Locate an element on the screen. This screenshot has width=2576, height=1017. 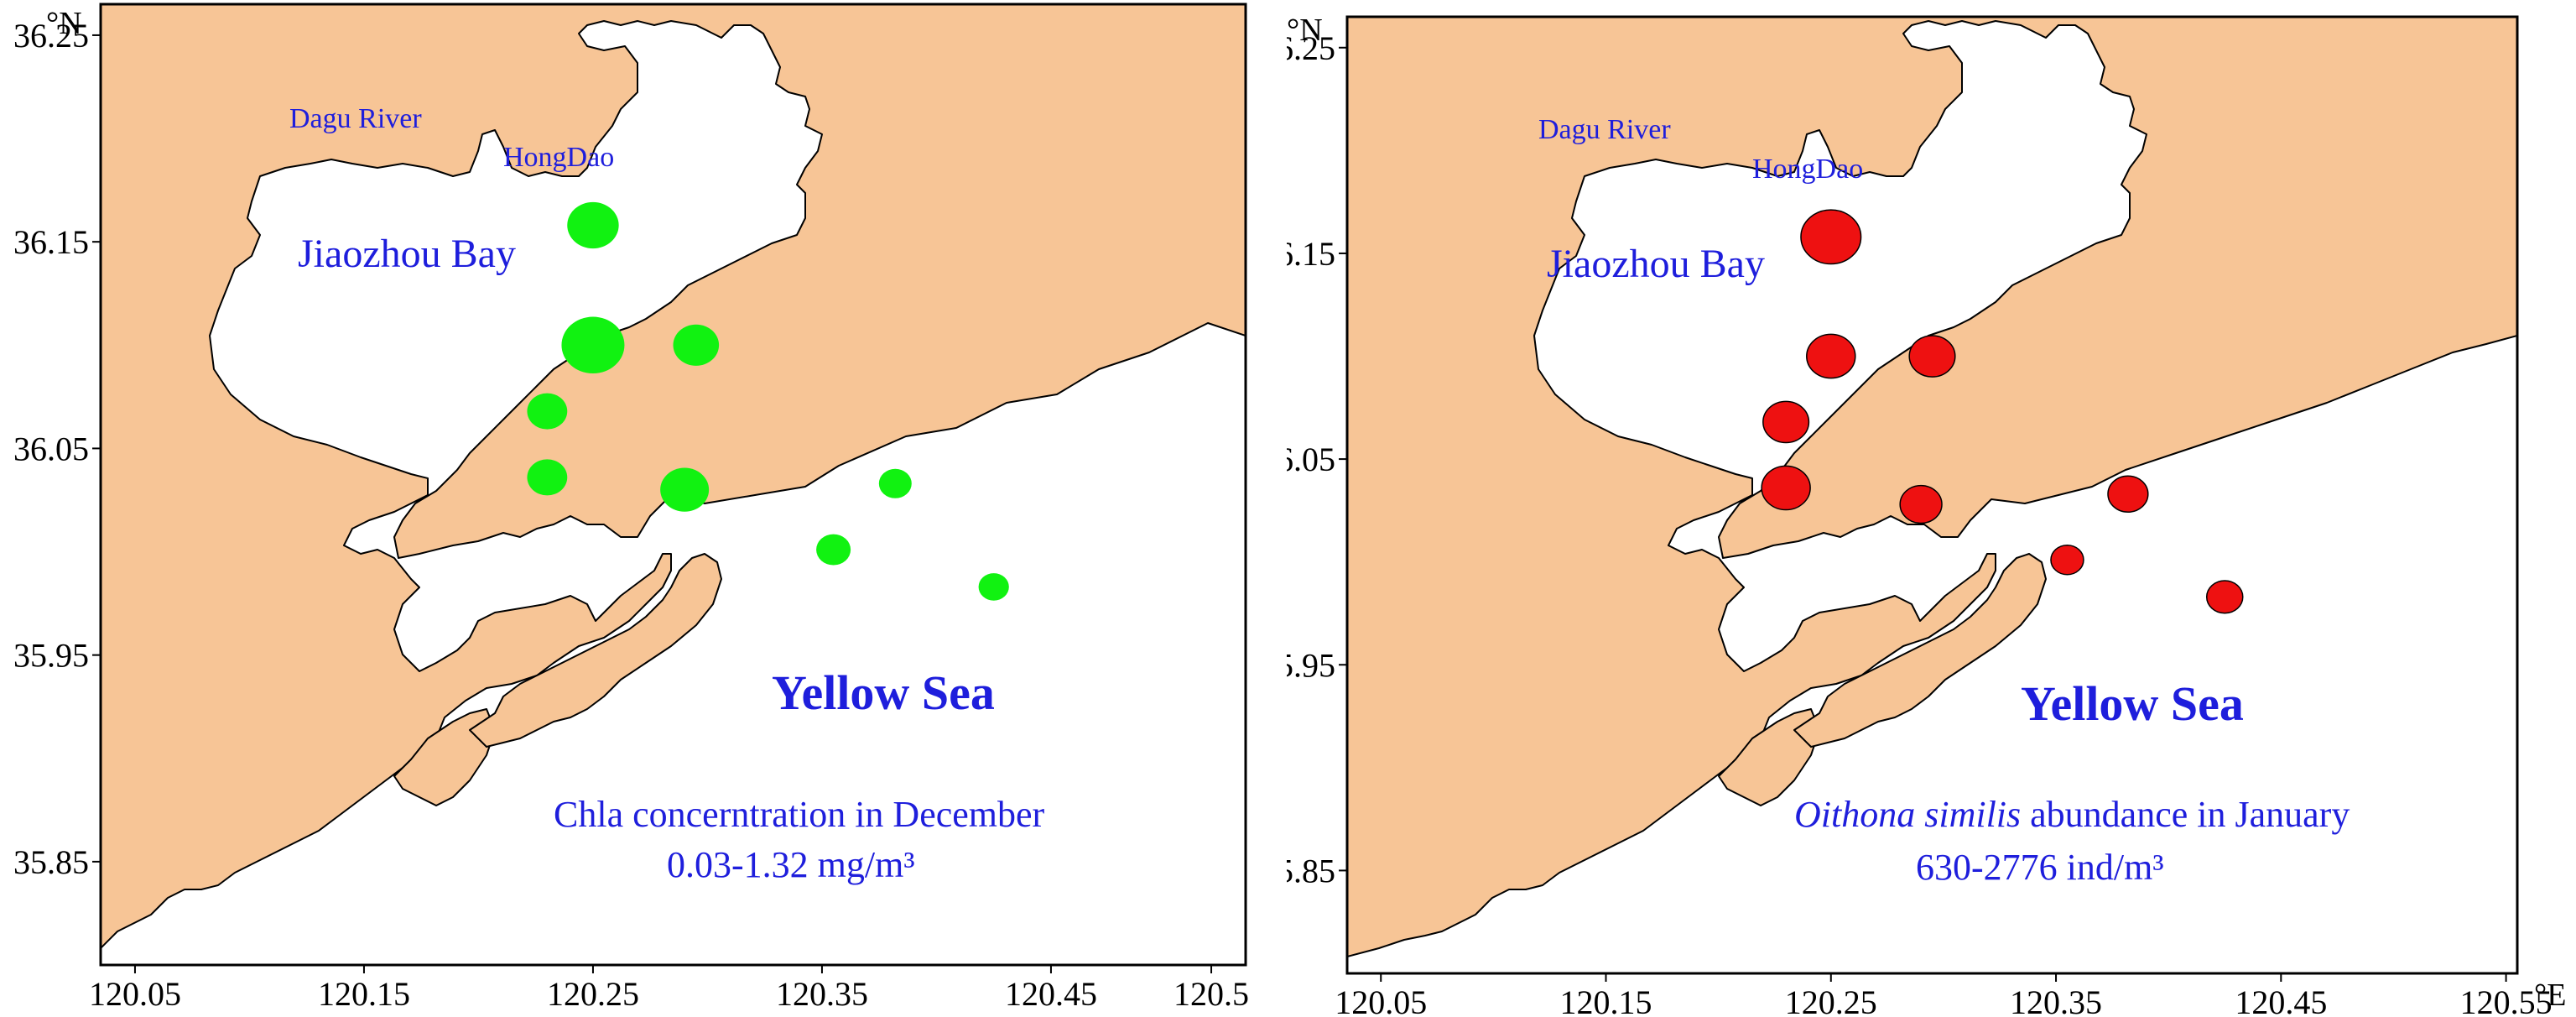
lon-tick-label: 120.55 is located at coordinates (2506, 1000).